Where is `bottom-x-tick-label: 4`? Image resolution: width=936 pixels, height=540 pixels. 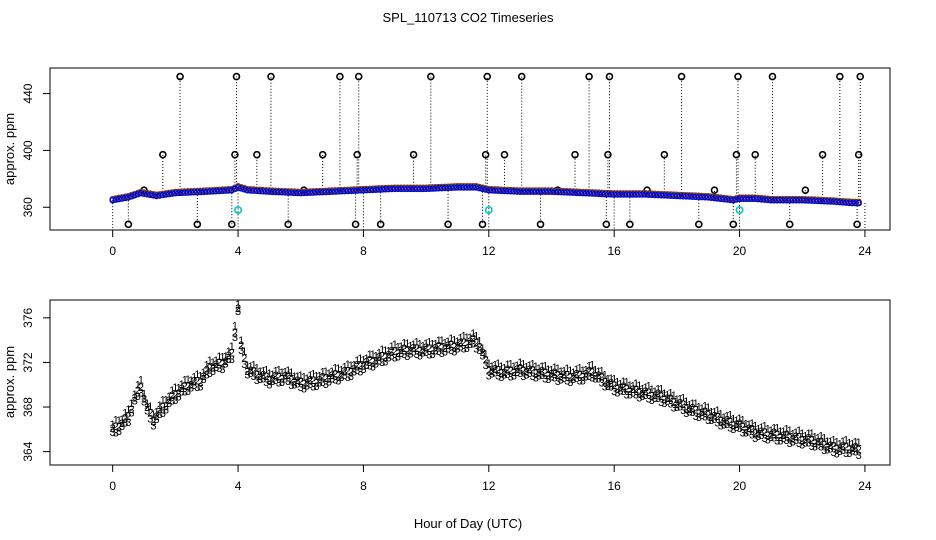
bottom-x-tick-label: 4 is located at coordinates (238, 486).